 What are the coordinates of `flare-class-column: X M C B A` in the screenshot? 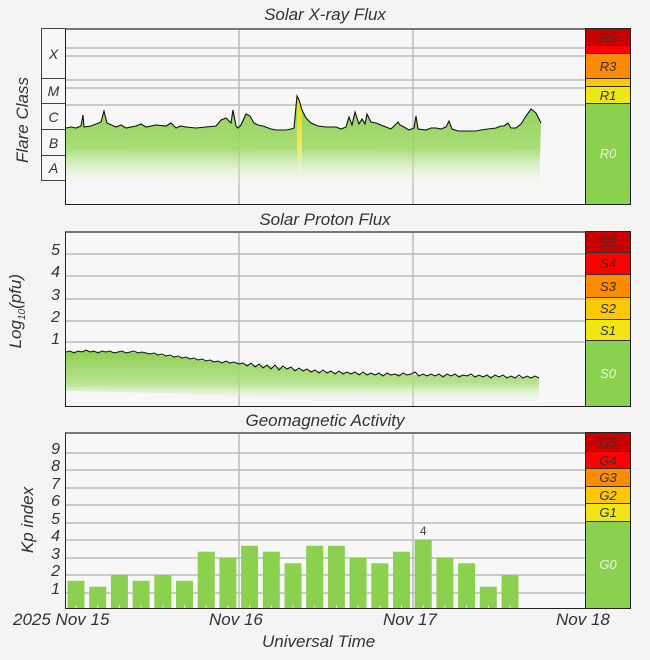 It's located at (53, 104).